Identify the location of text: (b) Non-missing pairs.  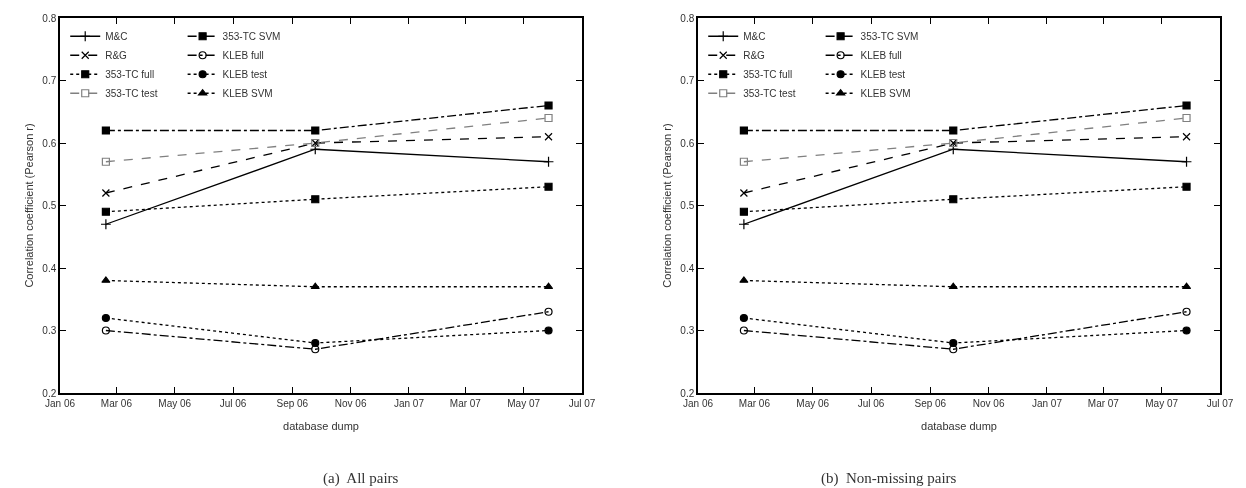
(889, 478).